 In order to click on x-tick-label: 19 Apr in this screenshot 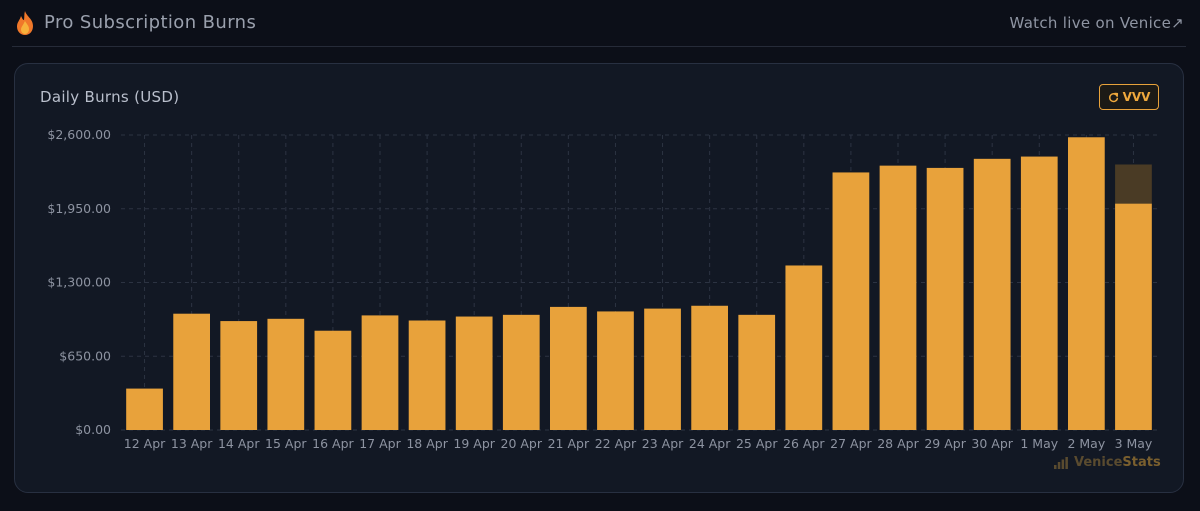, I will do `click(474, 443)`.